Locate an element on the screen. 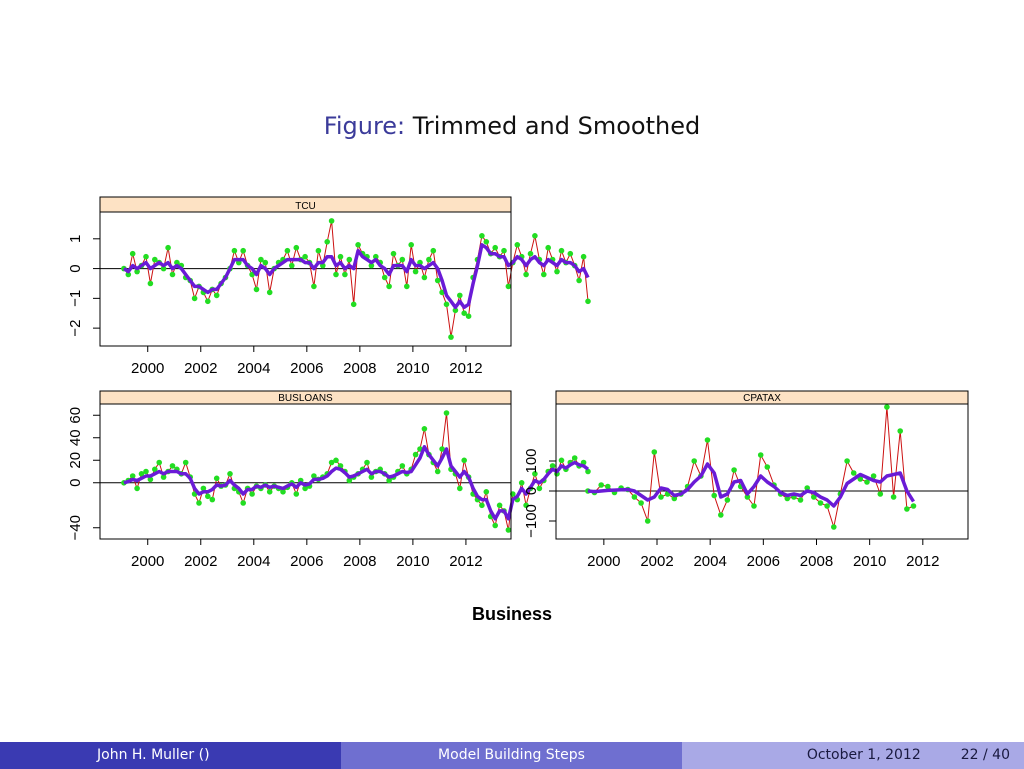  panel-tcu: TCU 2000 2002 2004 2006 2008 2010 2012 1 0 −1 −2 is located at coordinates (329, 286).